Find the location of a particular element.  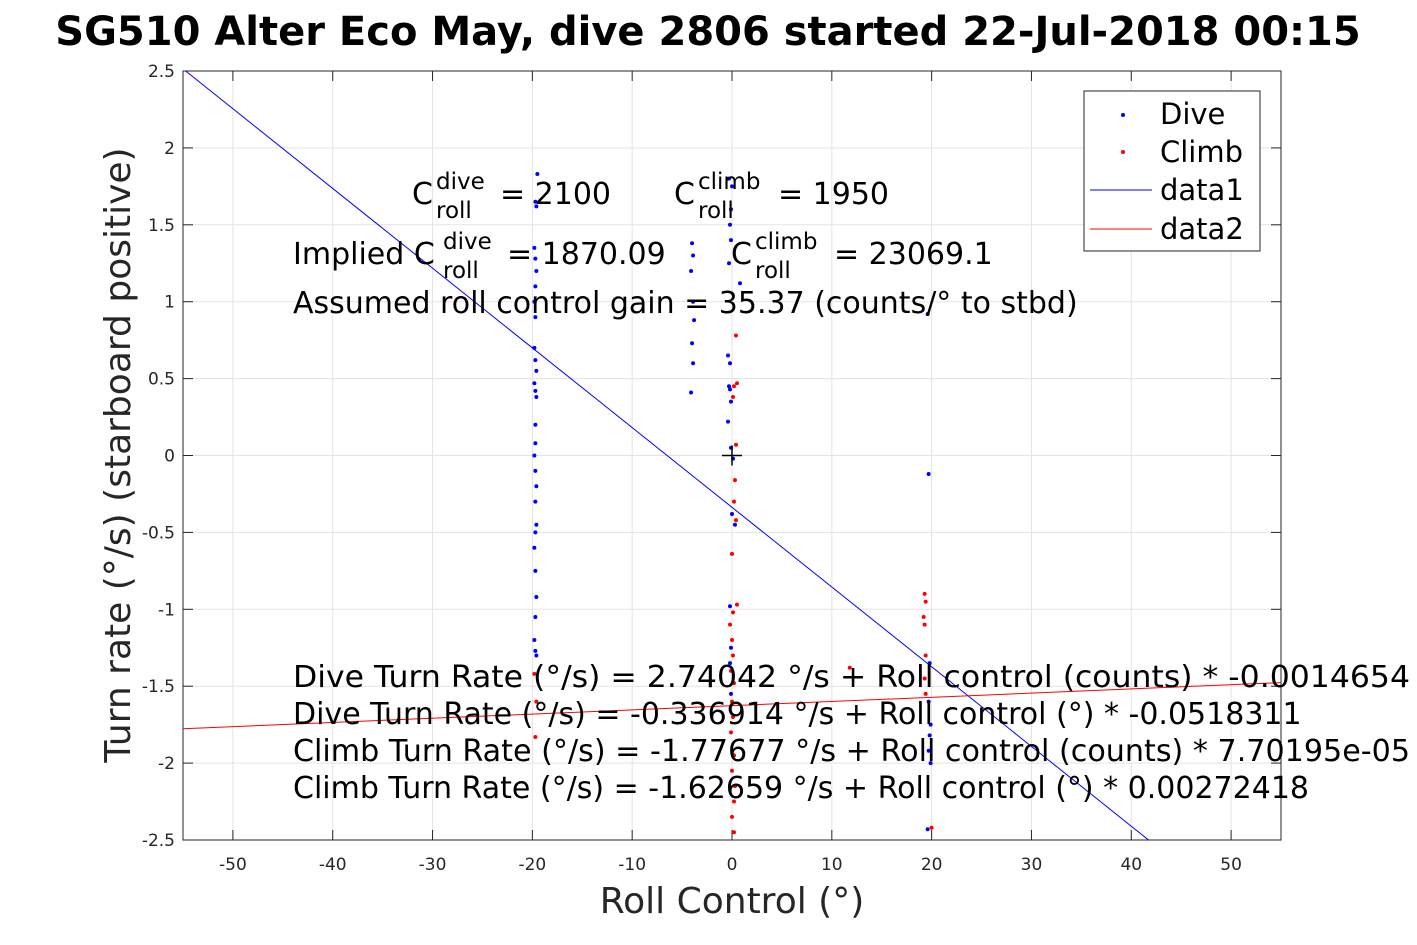

implied-prefix: Implied C is located at coordinates (364, 254).